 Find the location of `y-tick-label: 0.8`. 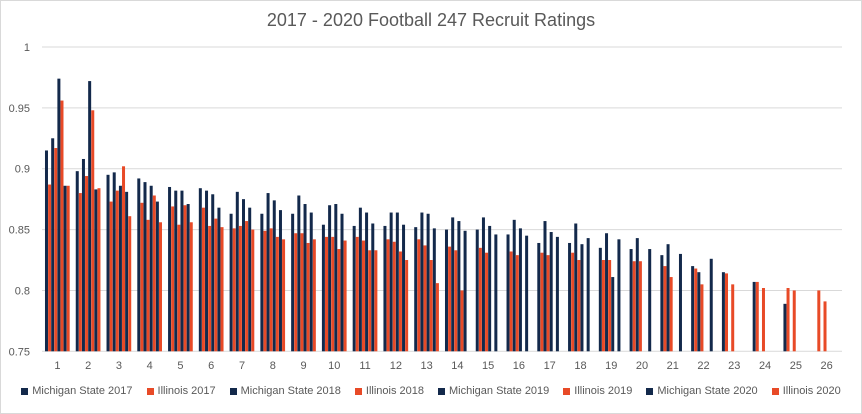

y-tick-label: 0.8 is located at coordinates (22, 291).